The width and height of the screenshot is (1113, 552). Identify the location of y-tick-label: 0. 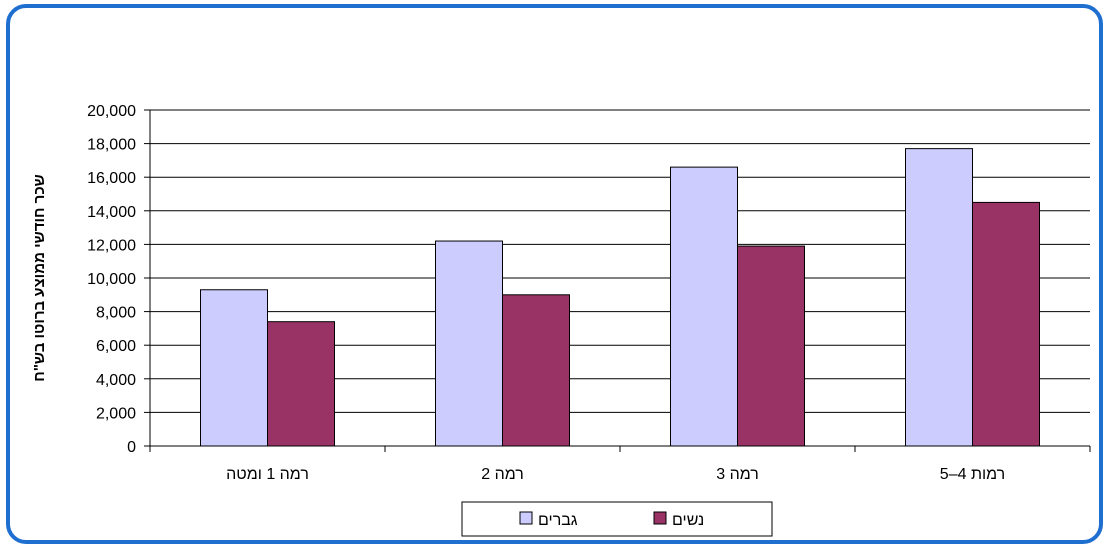
(131, 447).